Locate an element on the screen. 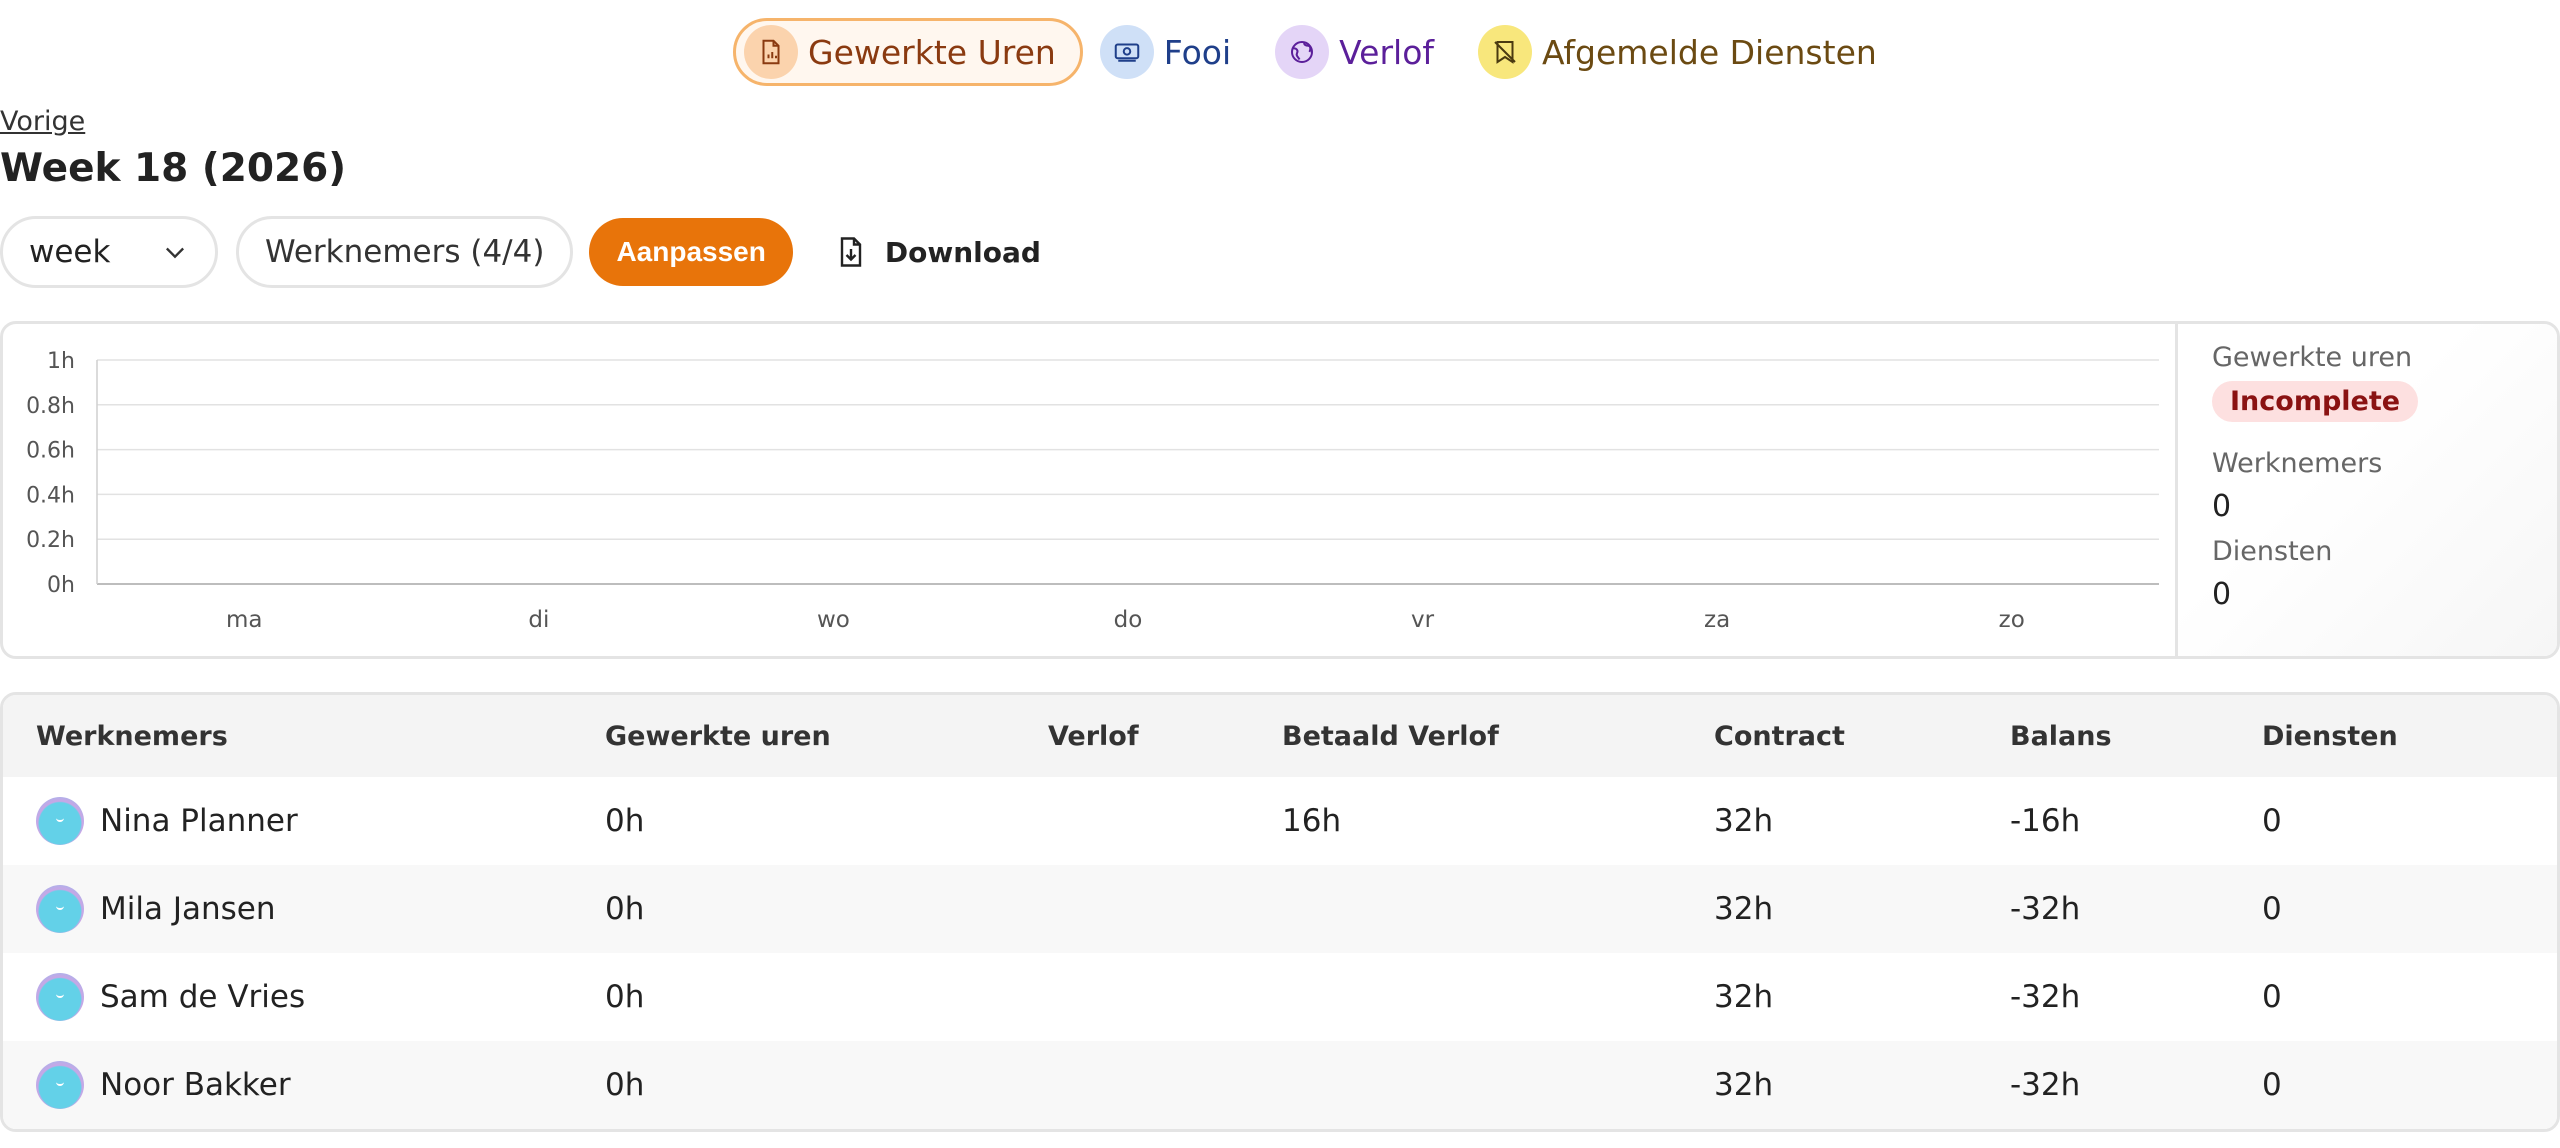 This screenshot has height=1148, width=2560. period-select: week is located at coordinates (109, 252).